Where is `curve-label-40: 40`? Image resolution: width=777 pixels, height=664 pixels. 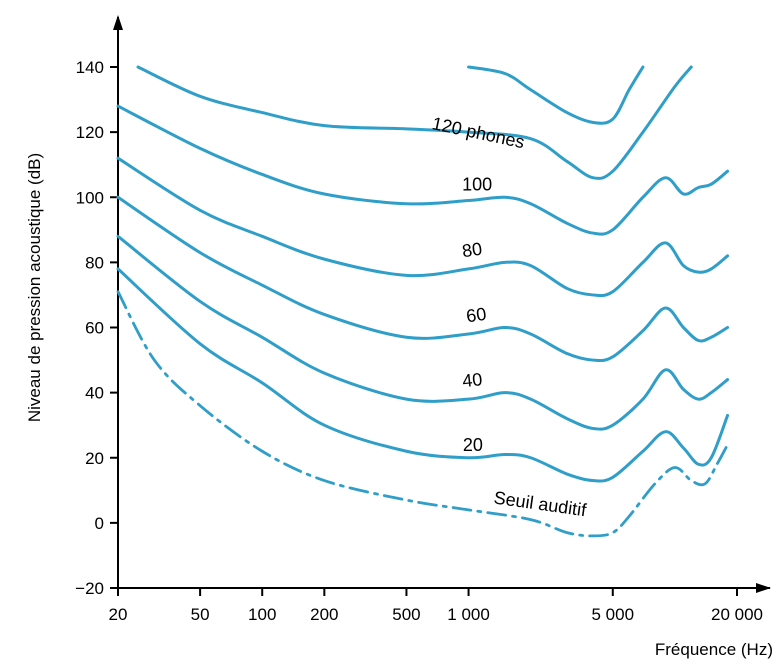
curve-label-40: 40 is located at coordinates (472, 380).